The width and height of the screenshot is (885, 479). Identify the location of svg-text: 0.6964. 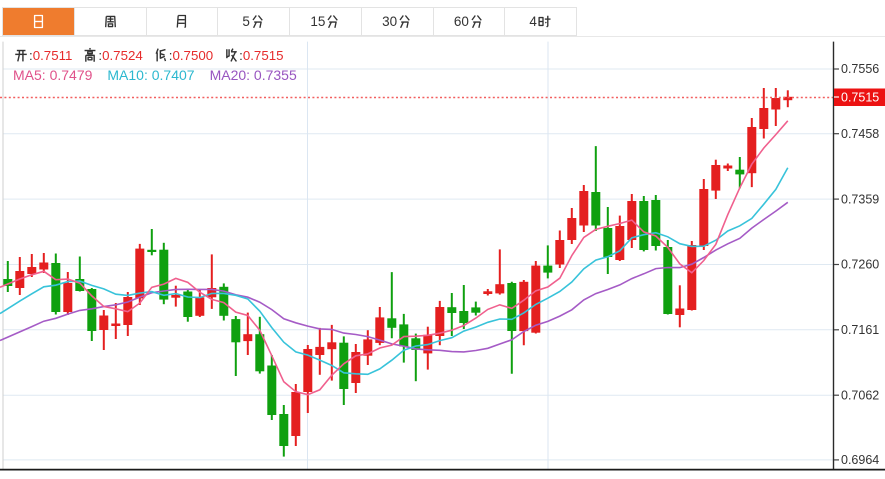
(860, 460).